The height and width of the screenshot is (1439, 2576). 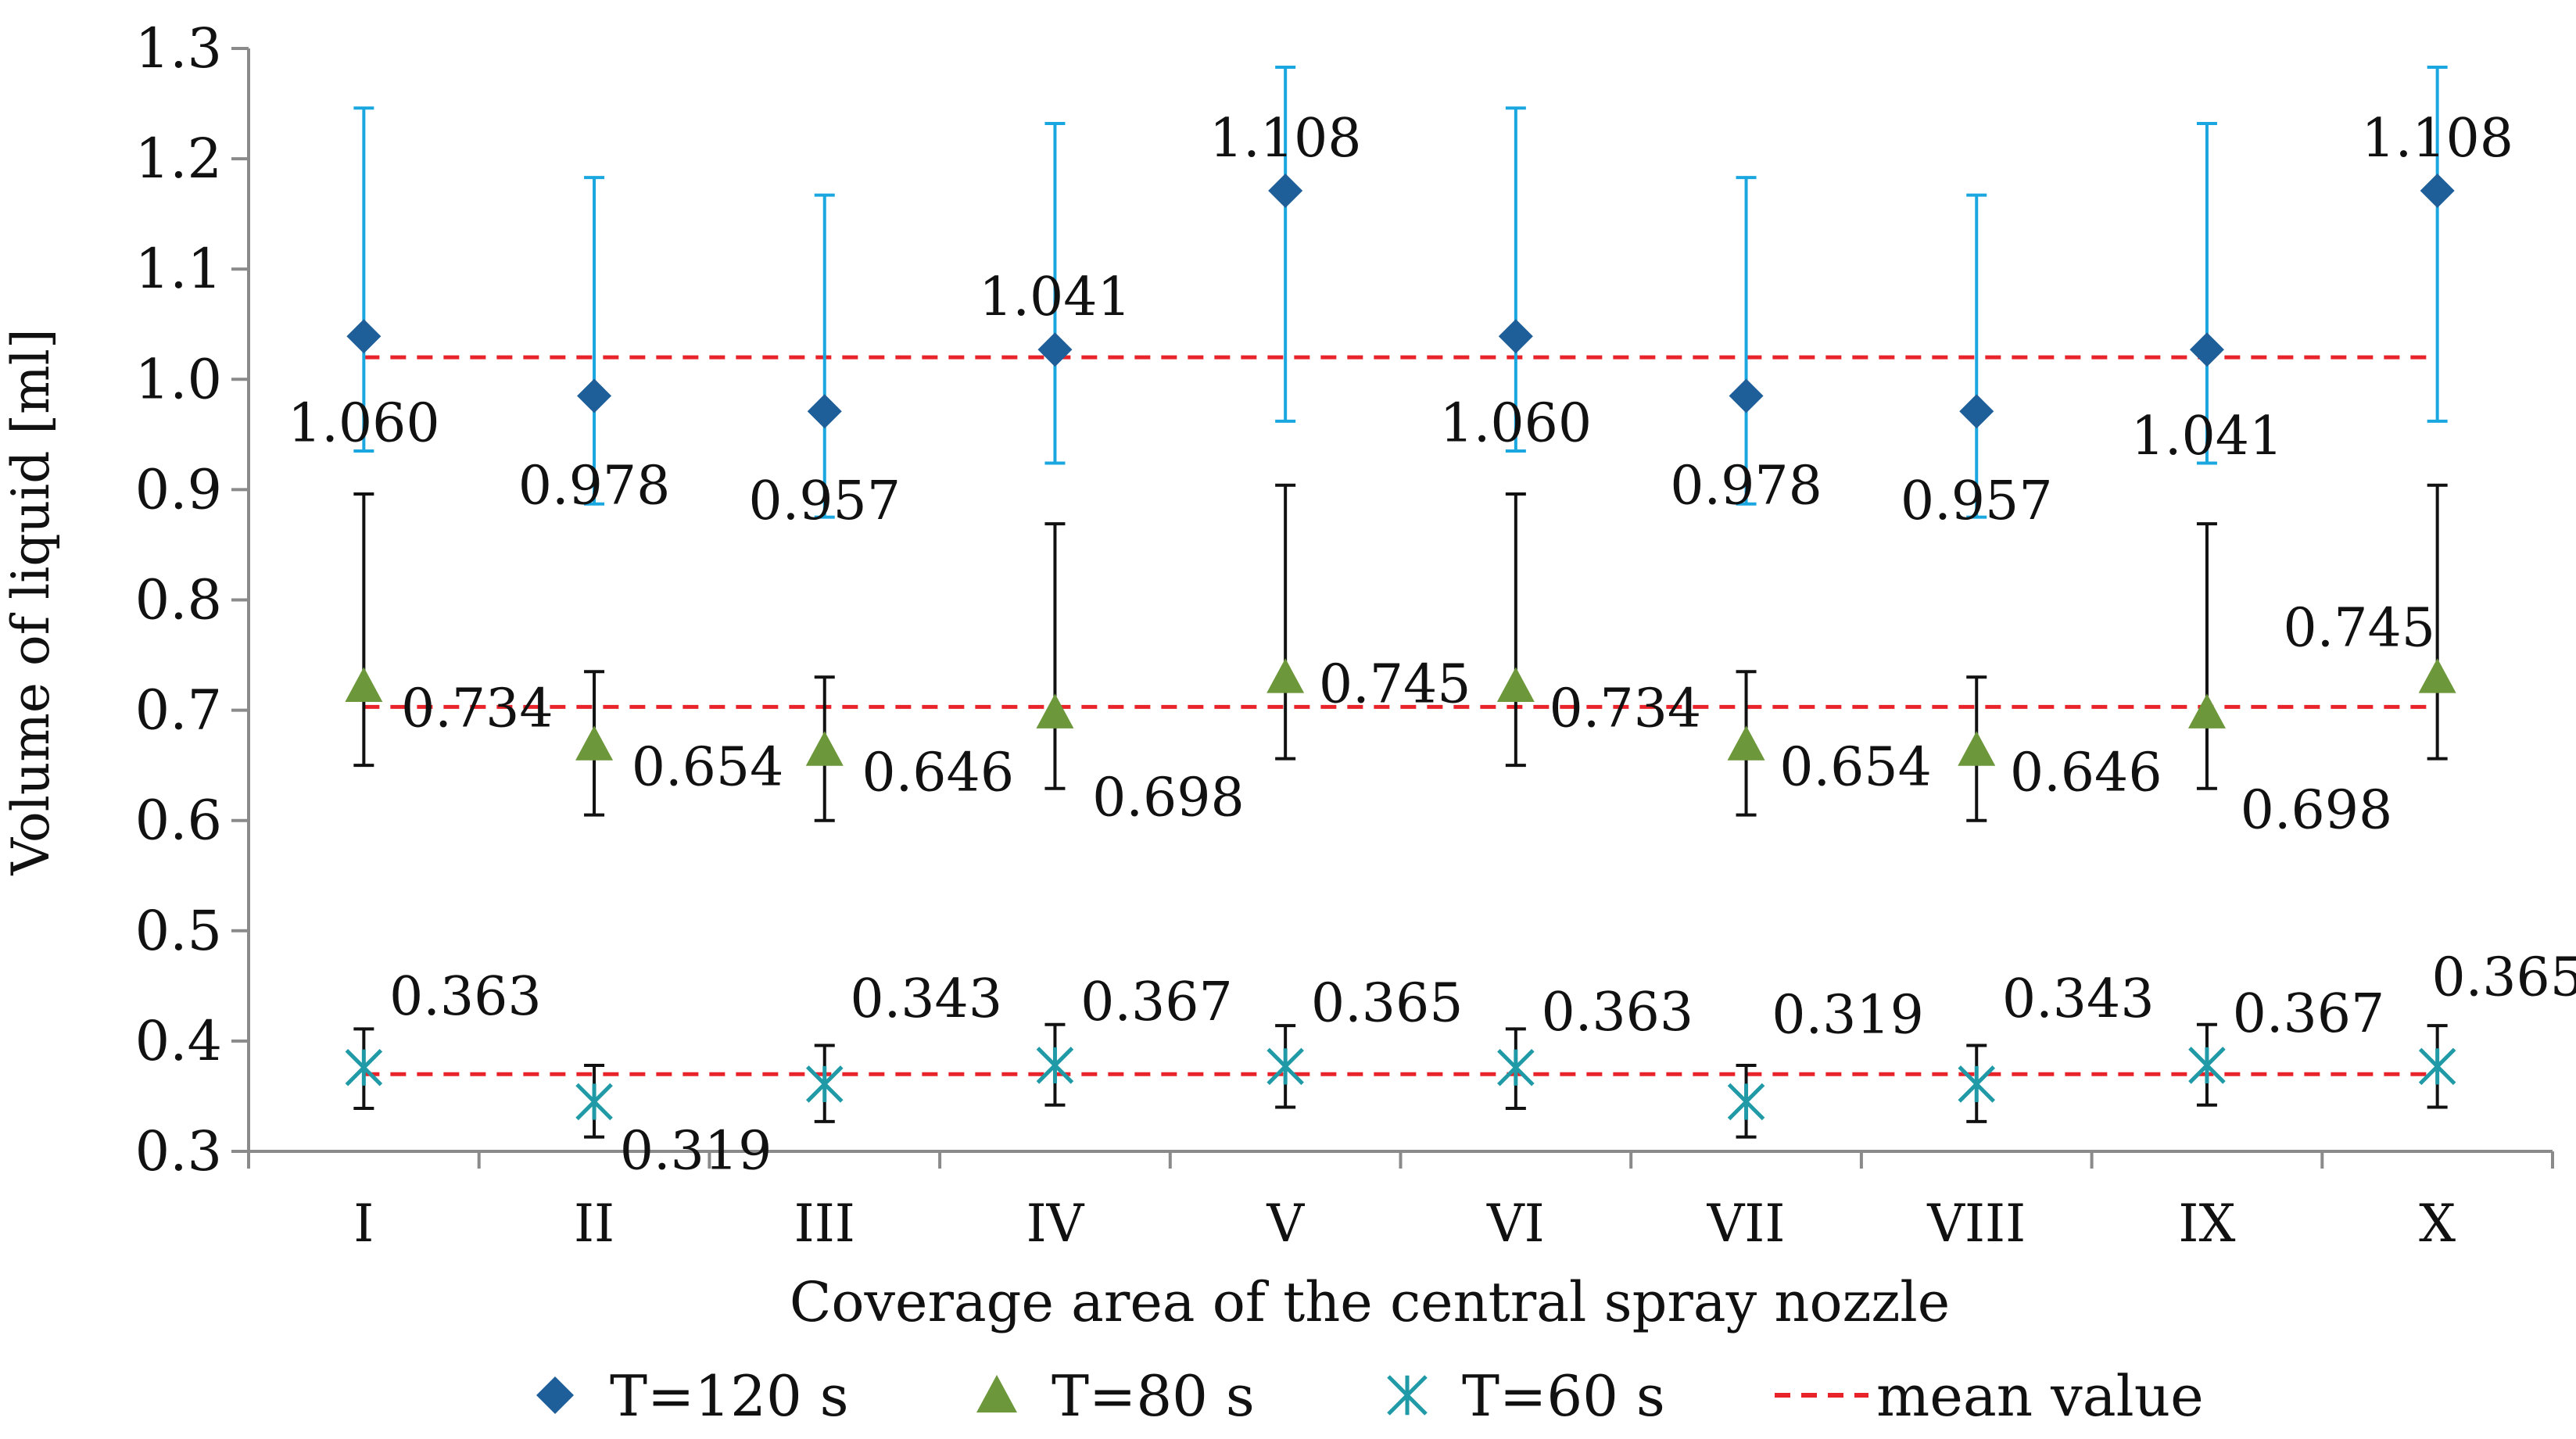 I want to click on y-tick-label: 0.7, so click(x=178, y=710).